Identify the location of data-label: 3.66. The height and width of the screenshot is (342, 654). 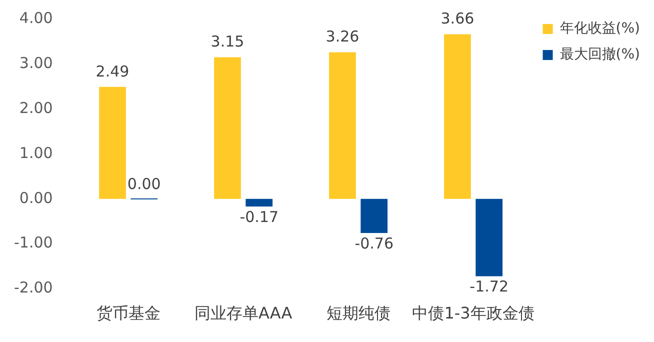
(457, 19).